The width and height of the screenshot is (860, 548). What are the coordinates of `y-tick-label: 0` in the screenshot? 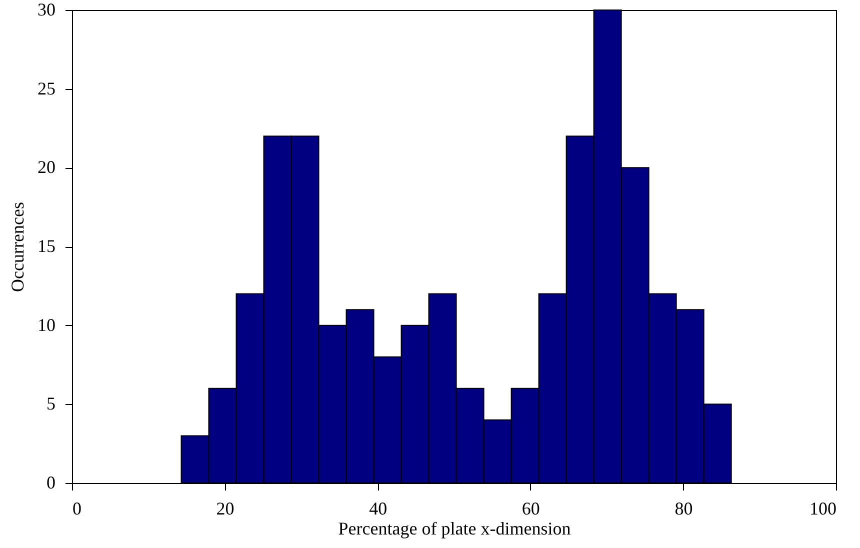 It's located at (51, 482).